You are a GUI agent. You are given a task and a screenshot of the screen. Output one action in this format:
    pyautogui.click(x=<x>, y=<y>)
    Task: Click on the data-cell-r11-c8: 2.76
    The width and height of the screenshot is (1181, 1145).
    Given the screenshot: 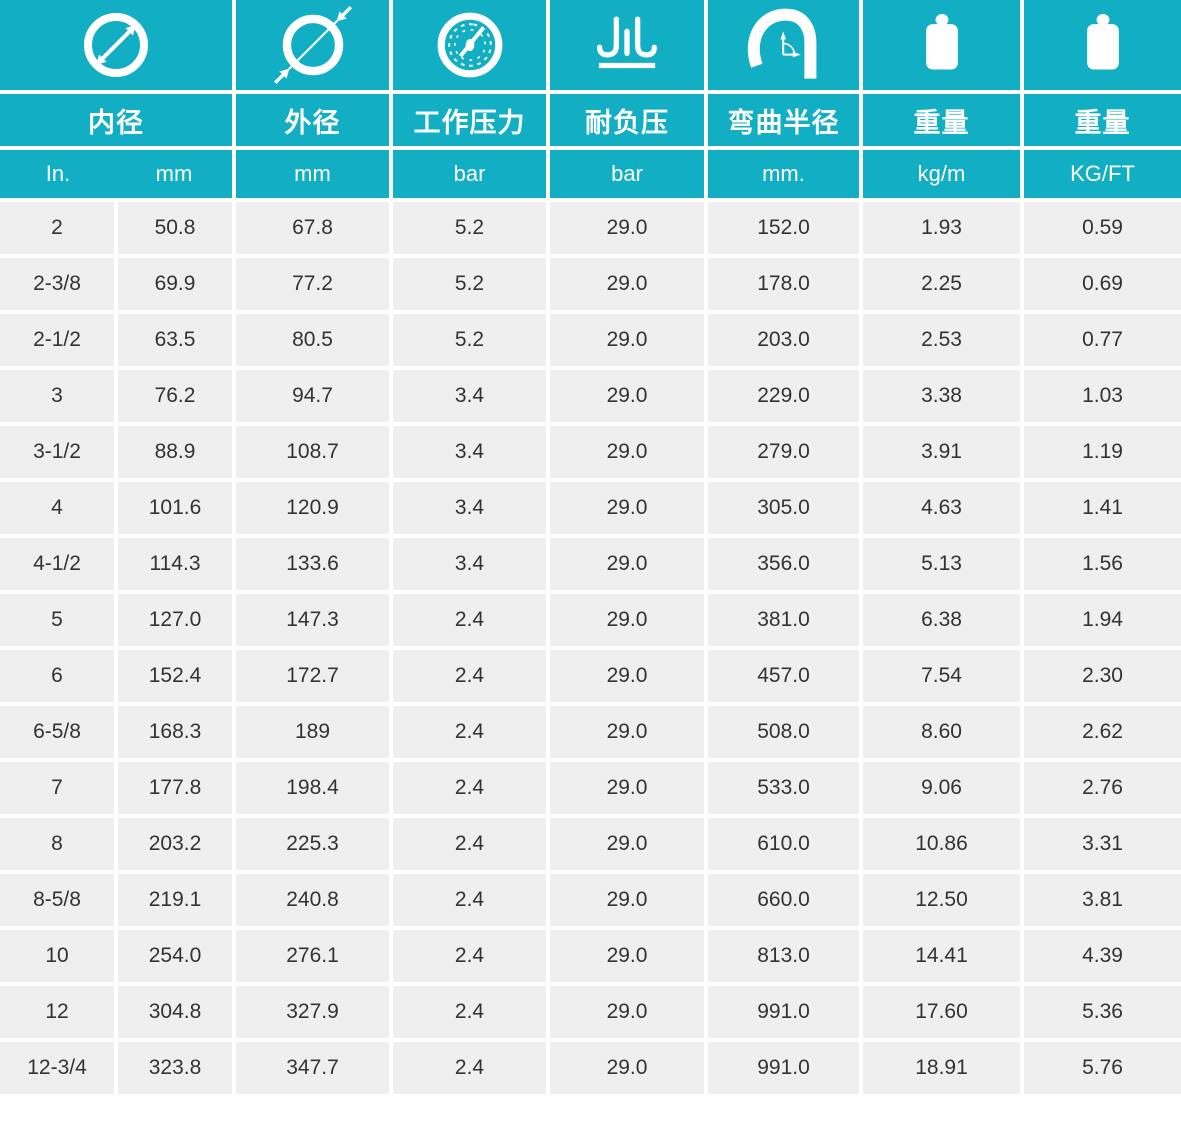 What is the action you would take?
    pyautogui.click(x=1102, y=788)
    